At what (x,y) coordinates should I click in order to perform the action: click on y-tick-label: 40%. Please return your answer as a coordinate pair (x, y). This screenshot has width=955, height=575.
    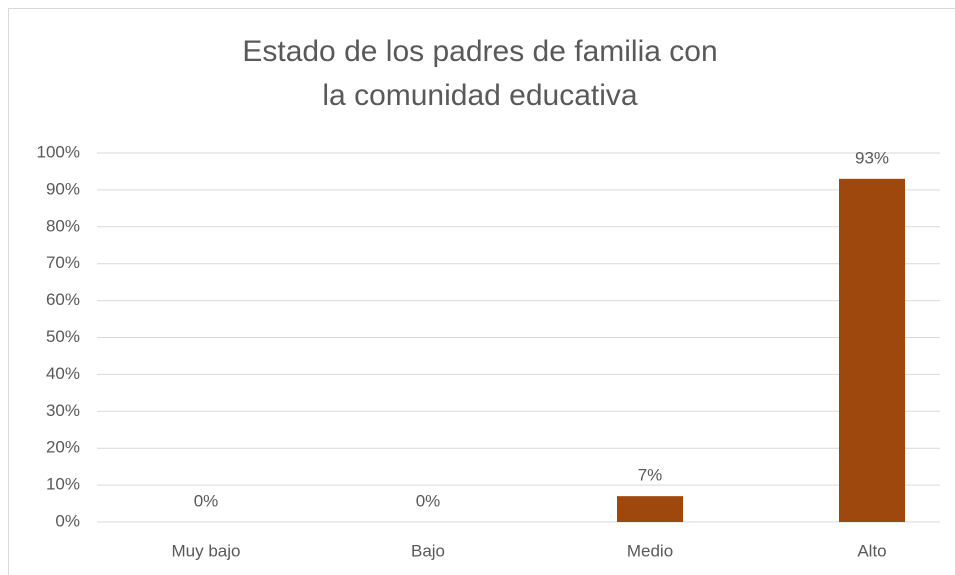
    Looking at the image, I should click on (63, 373).